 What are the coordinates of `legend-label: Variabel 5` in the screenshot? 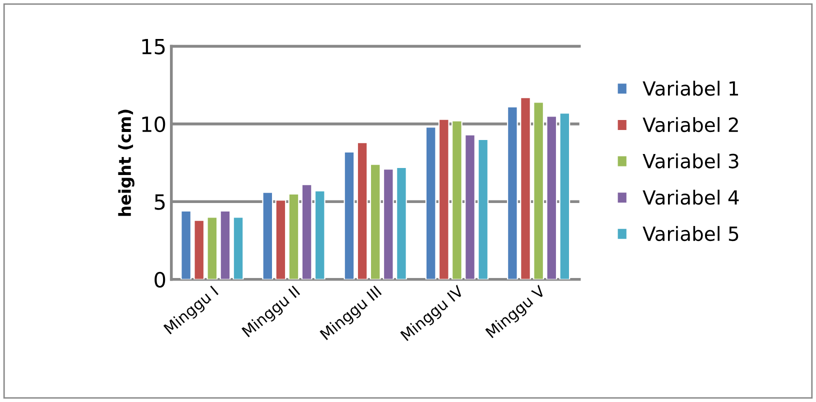 It's located at (690, 234).